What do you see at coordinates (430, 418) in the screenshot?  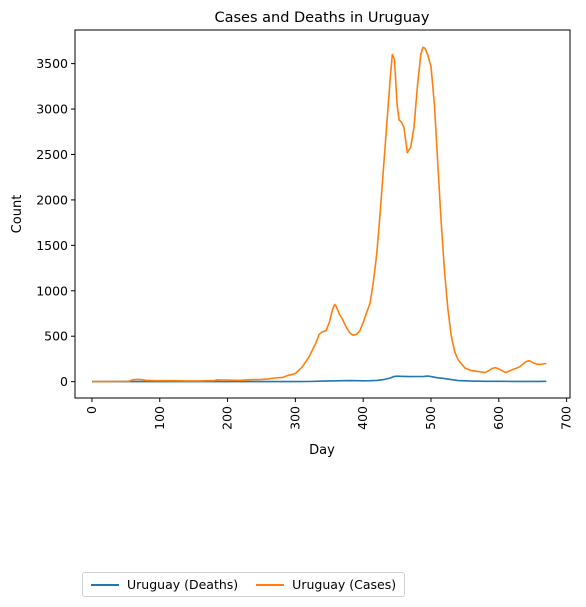 I see `x-tick-label: 500` at bounding box center [430, 418].